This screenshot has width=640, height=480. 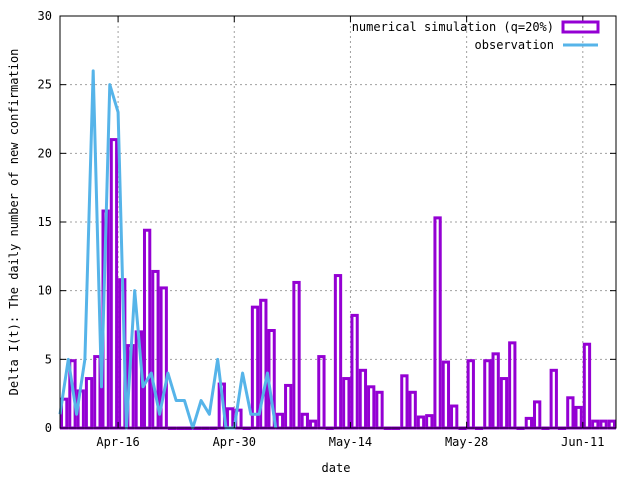 What do you see at coordinates (234, 442) in the screenshot?
I see `x-tick-label: Apr-30` at bounding box center [234, 442].